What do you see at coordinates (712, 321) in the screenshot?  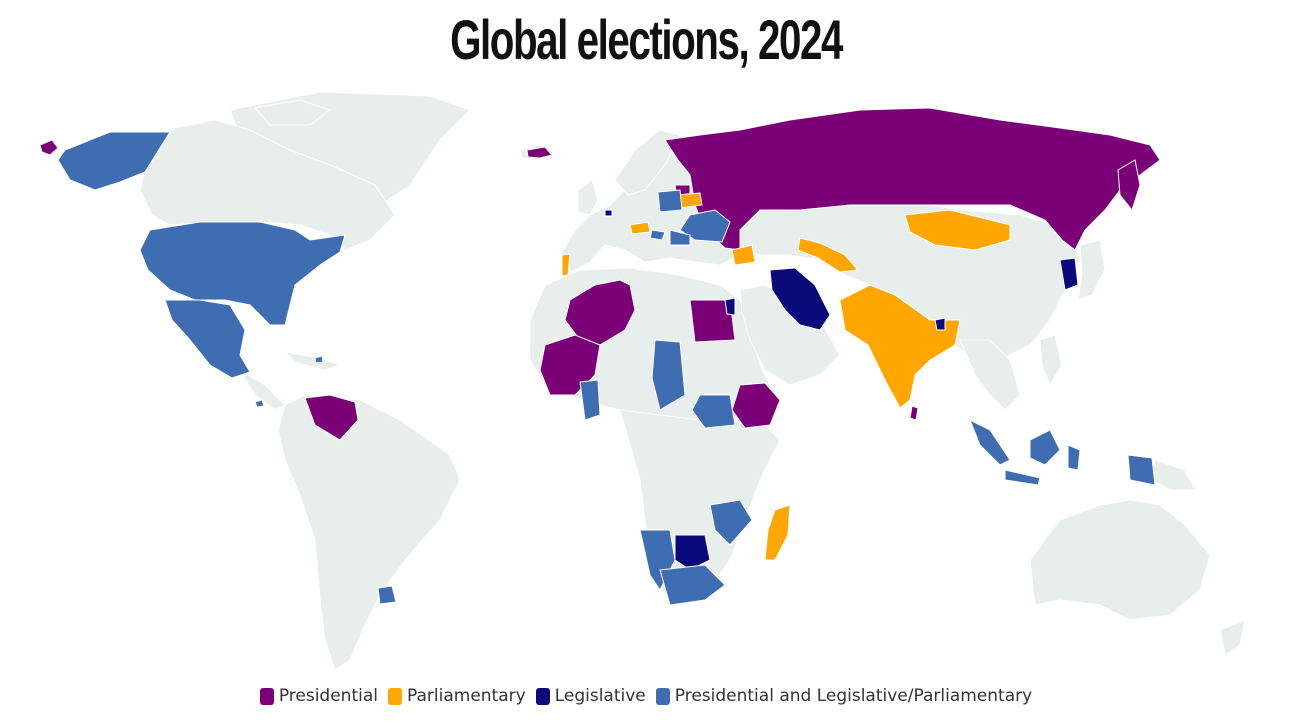 I see `country-egypt` at bounding box center [712, 321].